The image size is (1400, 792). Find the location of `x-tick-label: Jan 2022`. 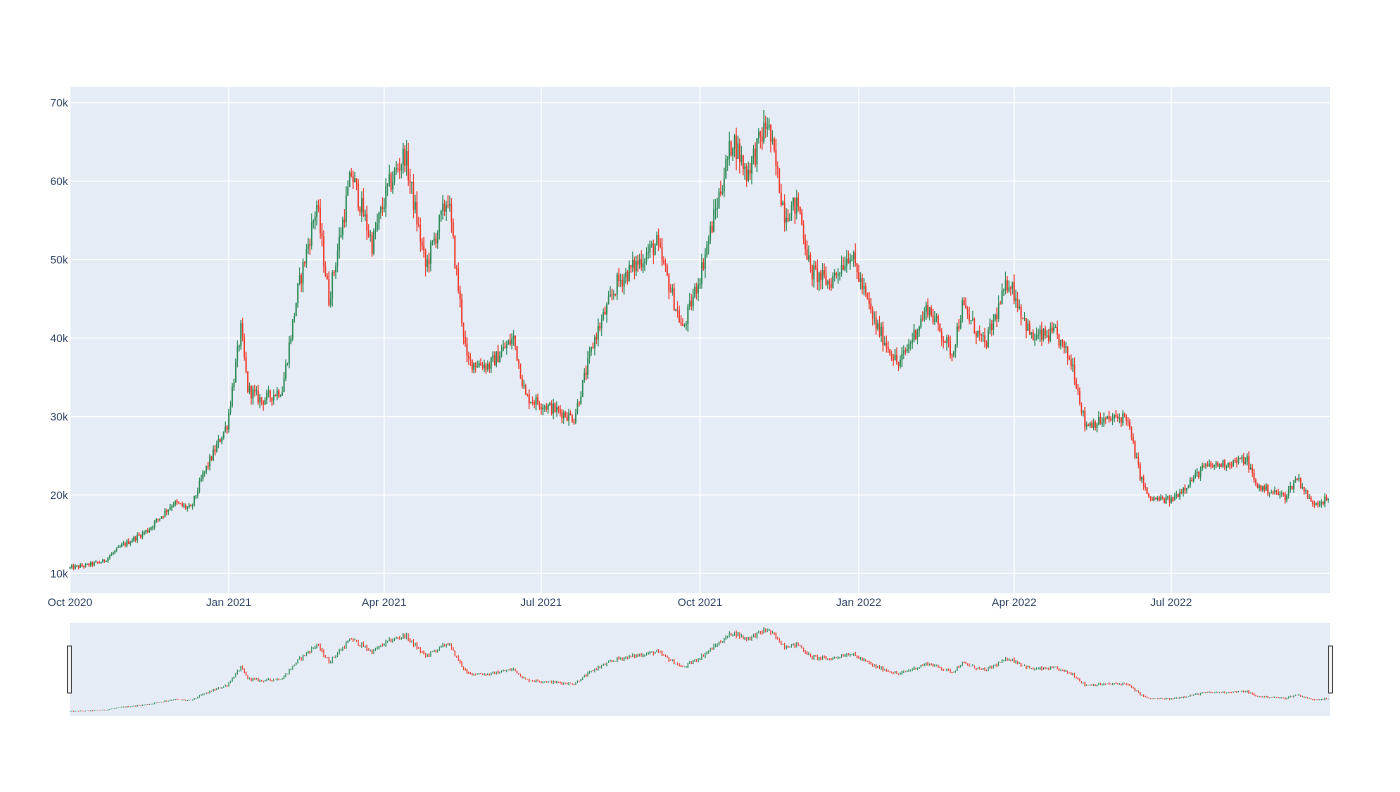

x-tick-label: Jan 2022 is located at coordinates (858, 603).